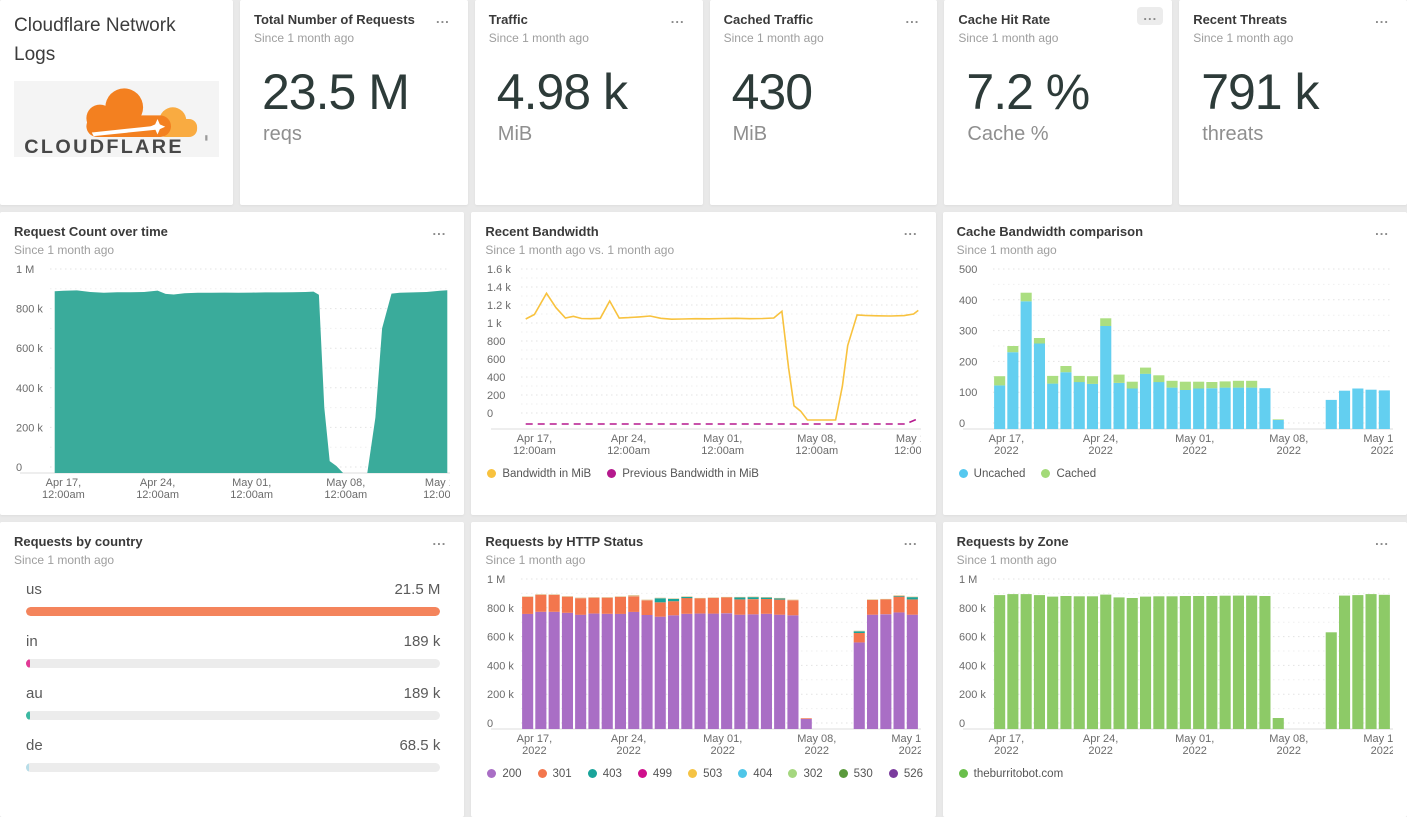 The height and width of the screenshot is (817, 1407). What do you see at coordinates (420, 746) in the screenshot?
I see `country-value: 68.5 k` at bounding box center [420, 746].